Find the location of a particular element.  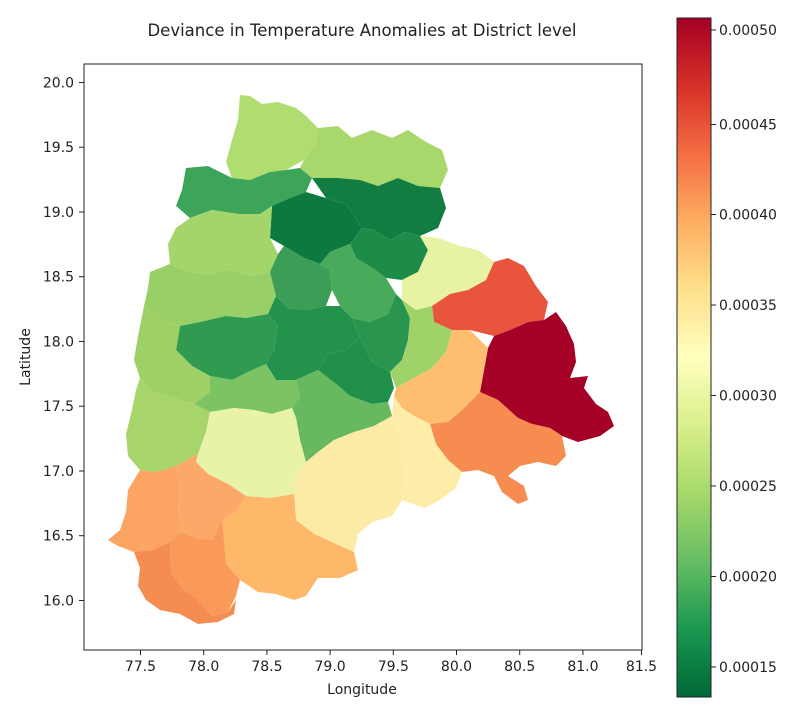

district-peddapalli is located at coordinates (389, 254).